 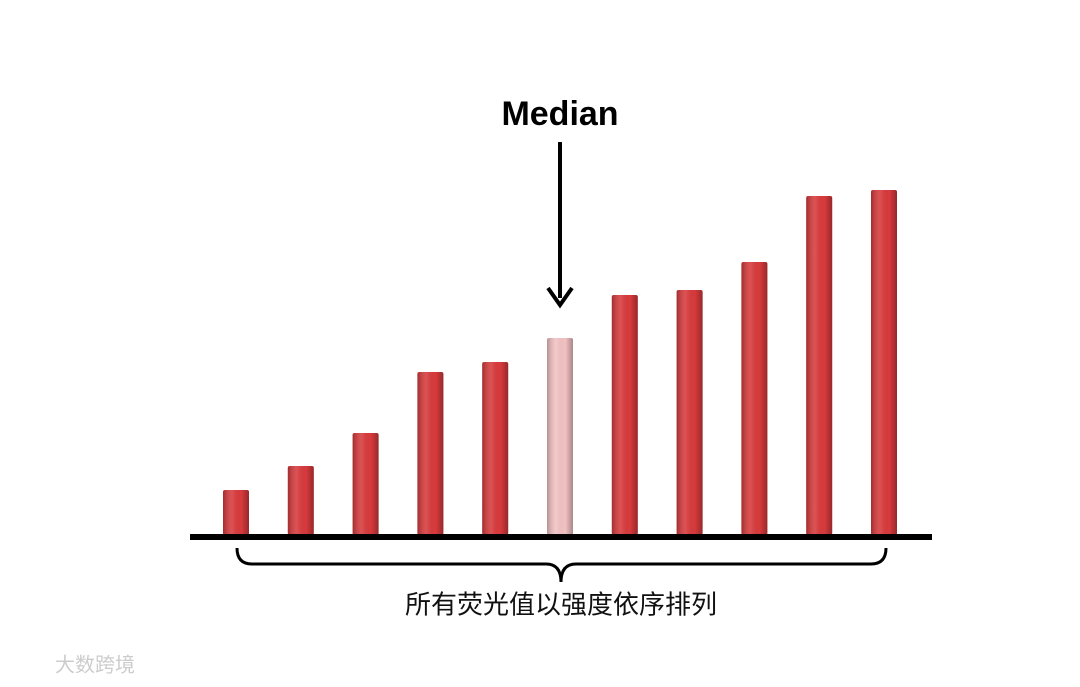 I want to click on brace, so click(x=561, y=565).